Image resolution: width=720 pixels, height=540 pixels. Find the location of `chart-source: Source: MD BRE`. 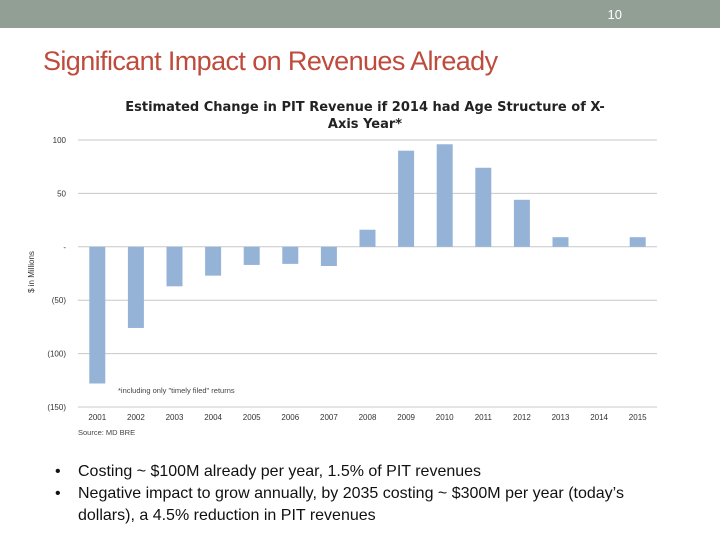

chart-source: Source: MD BRE is located at coordinates (106, 432).